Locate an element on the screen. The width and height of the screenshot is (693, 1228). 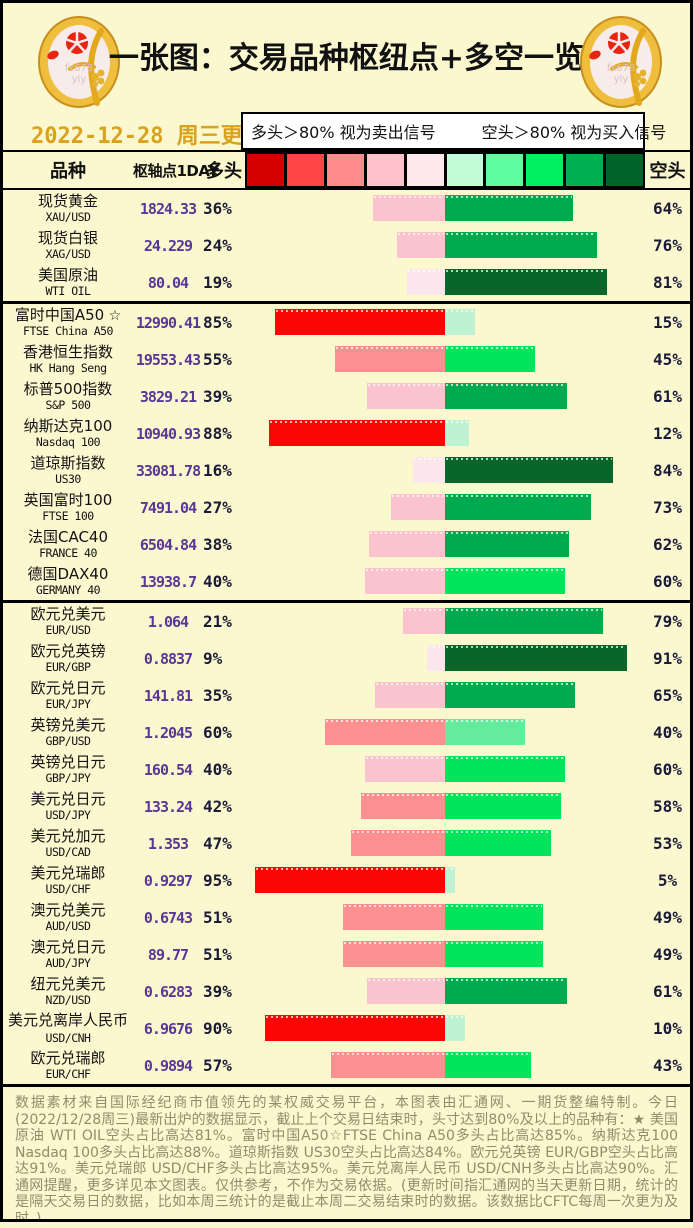
instrument-code: USD/CHF is located at coordinates (68, 889).